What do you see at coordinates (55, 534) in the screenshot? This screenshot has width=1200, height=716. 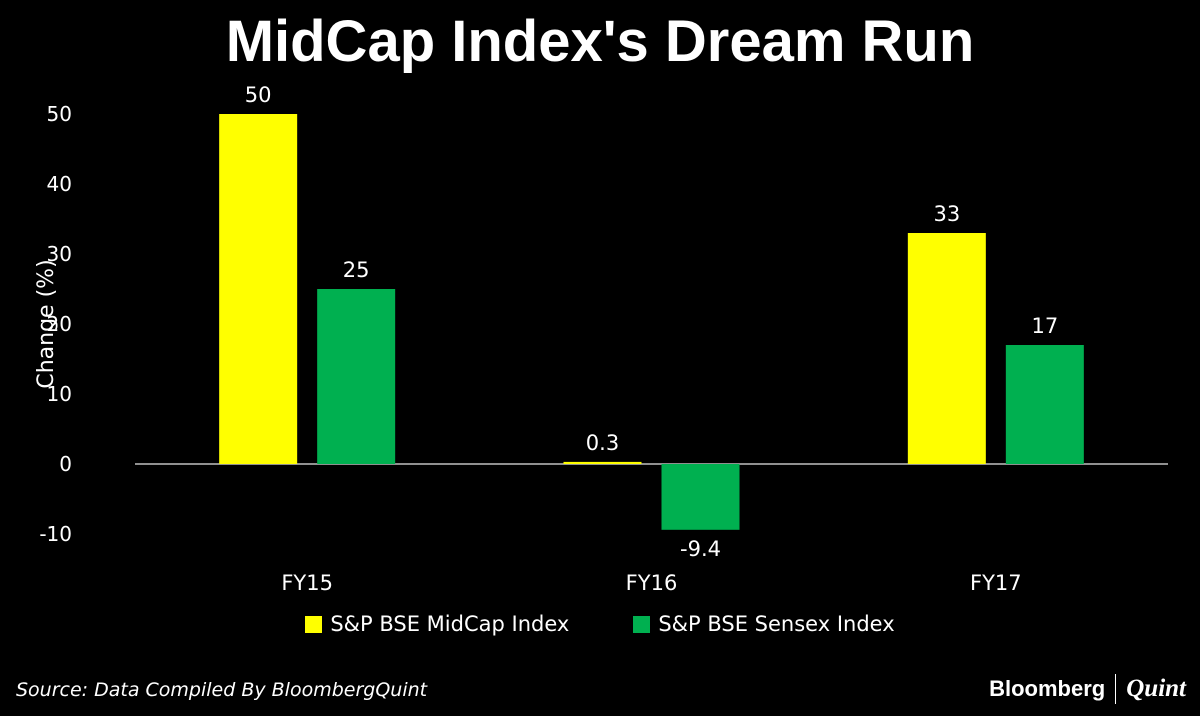 I see `y-tick-label: -10` at bounding box center [55, 534].